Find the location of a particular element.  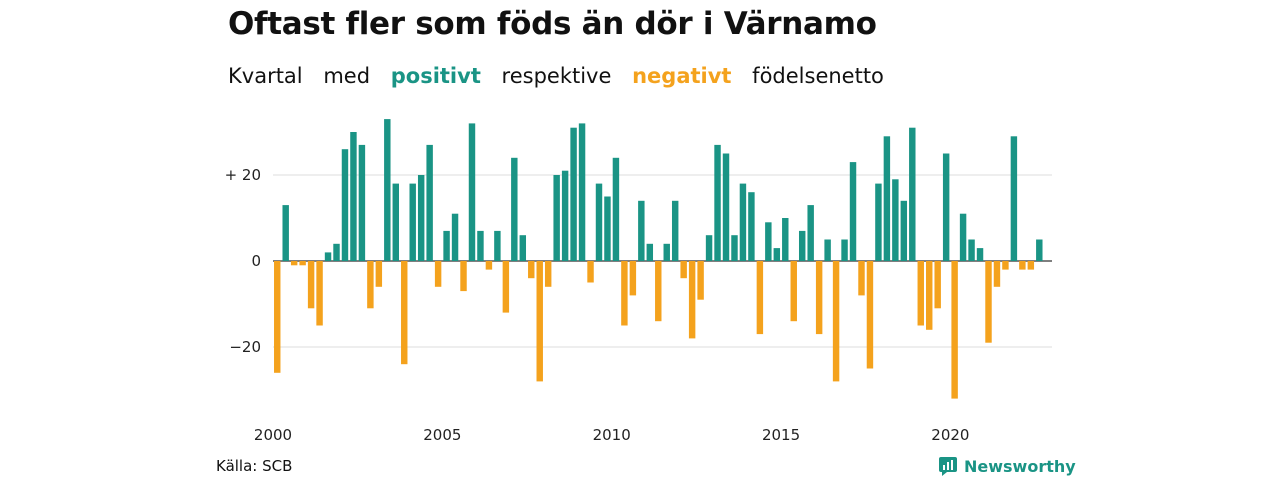

subtitle-middle1: med is located at coordinates (347, 76).